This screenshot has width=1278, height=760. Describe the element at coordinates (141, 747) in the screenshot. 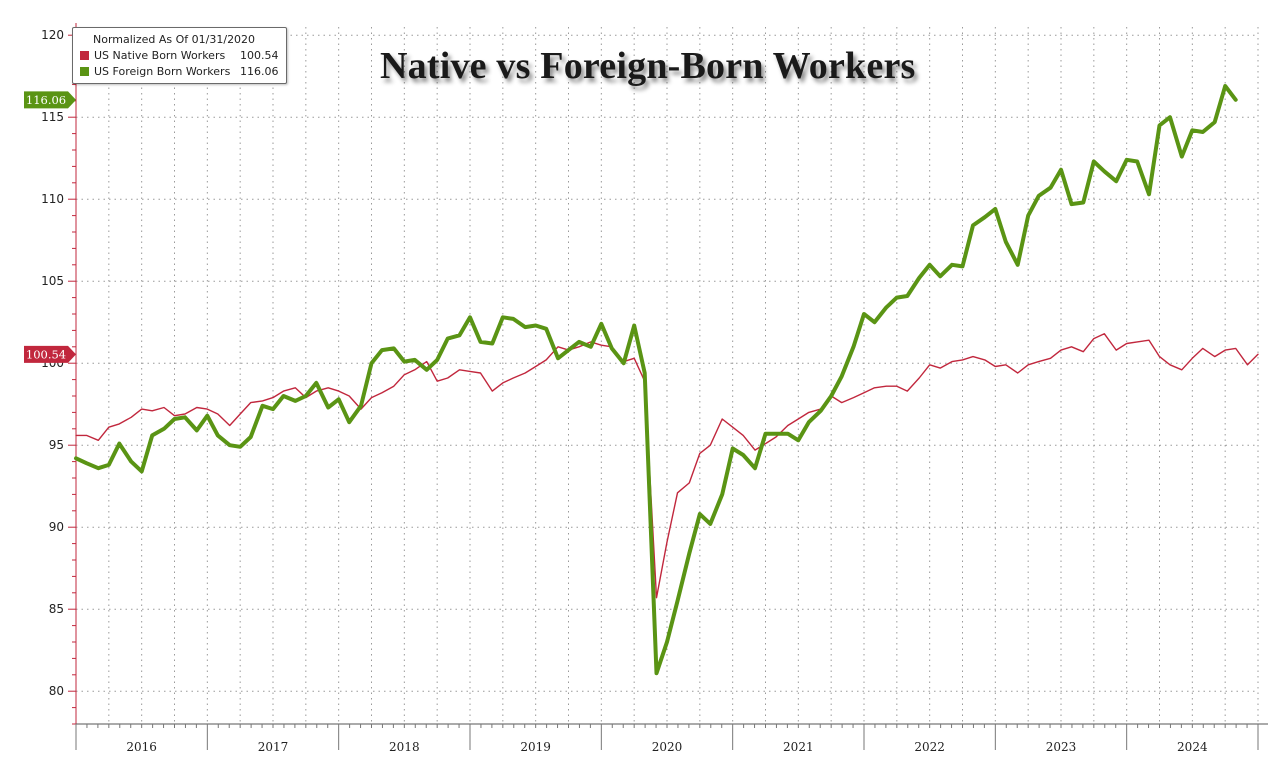

I see `x-tick-label: 2016` at that location.